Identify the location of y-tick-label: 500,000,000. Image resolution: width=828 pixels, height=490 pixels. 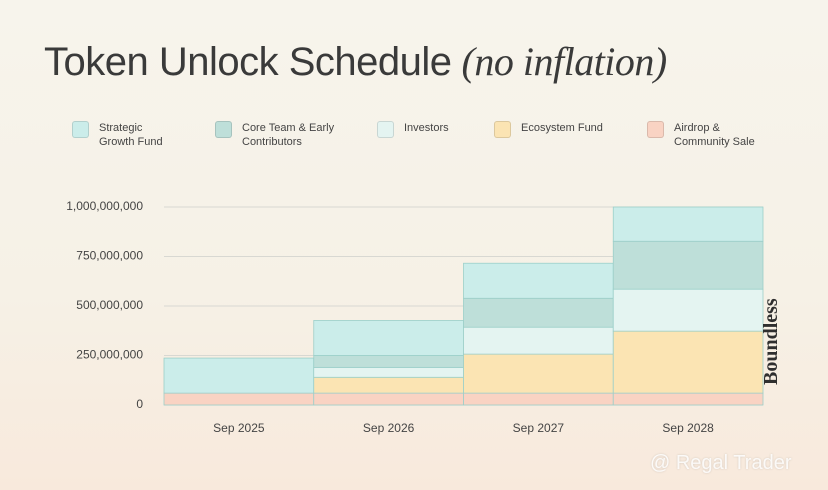
(109, 305).